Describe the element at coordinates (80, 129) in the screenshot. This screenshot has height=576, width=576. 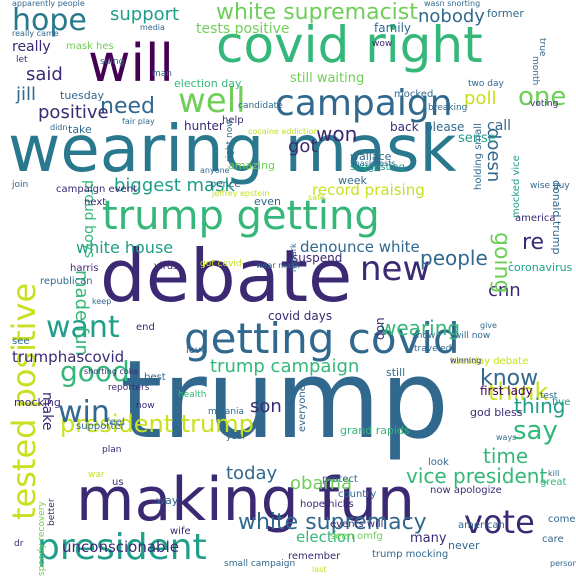
I see `word: take` at that location.